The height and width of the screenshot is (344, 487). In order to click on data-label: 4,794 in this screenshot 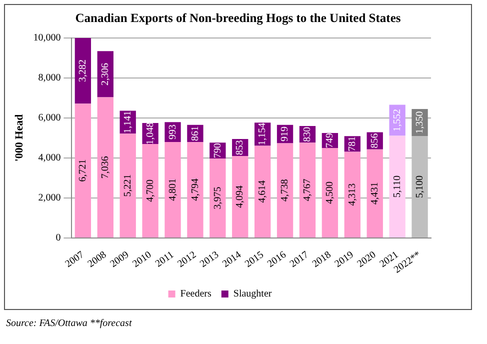, I will do `click(195, 190)`.